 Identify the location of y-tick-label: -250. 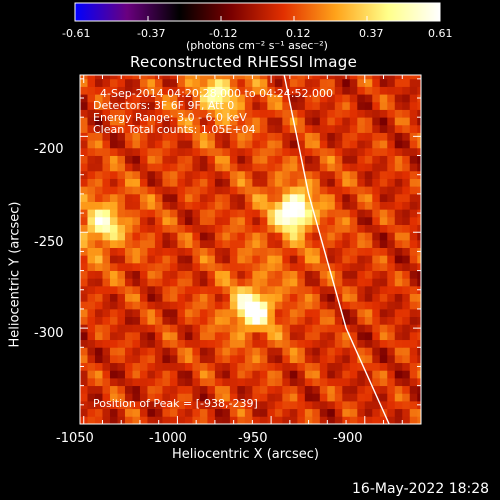
(49, 242).